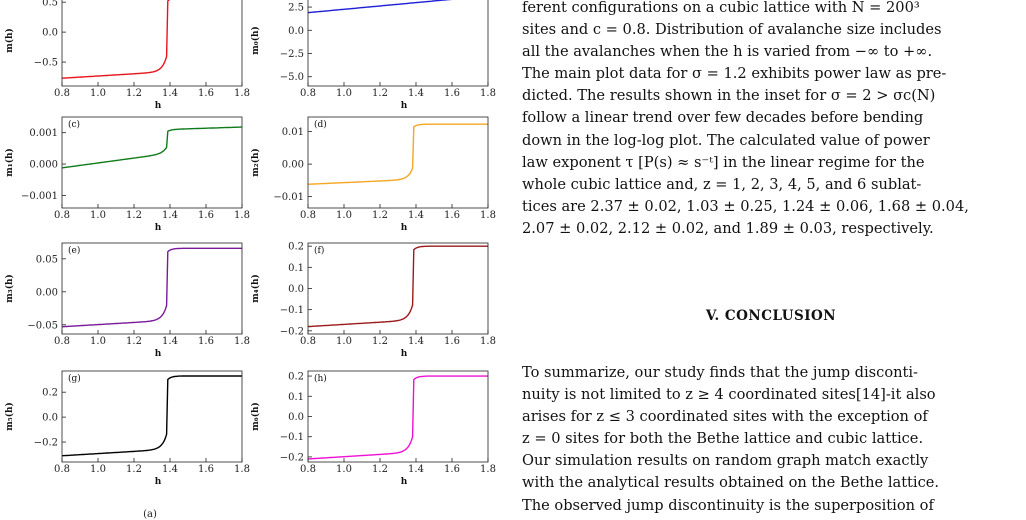 The image size is (1026, 520). Describe the element at coordinates (292, 77) in the screenshot. I see `y-tick-label: −5.0` at that location.